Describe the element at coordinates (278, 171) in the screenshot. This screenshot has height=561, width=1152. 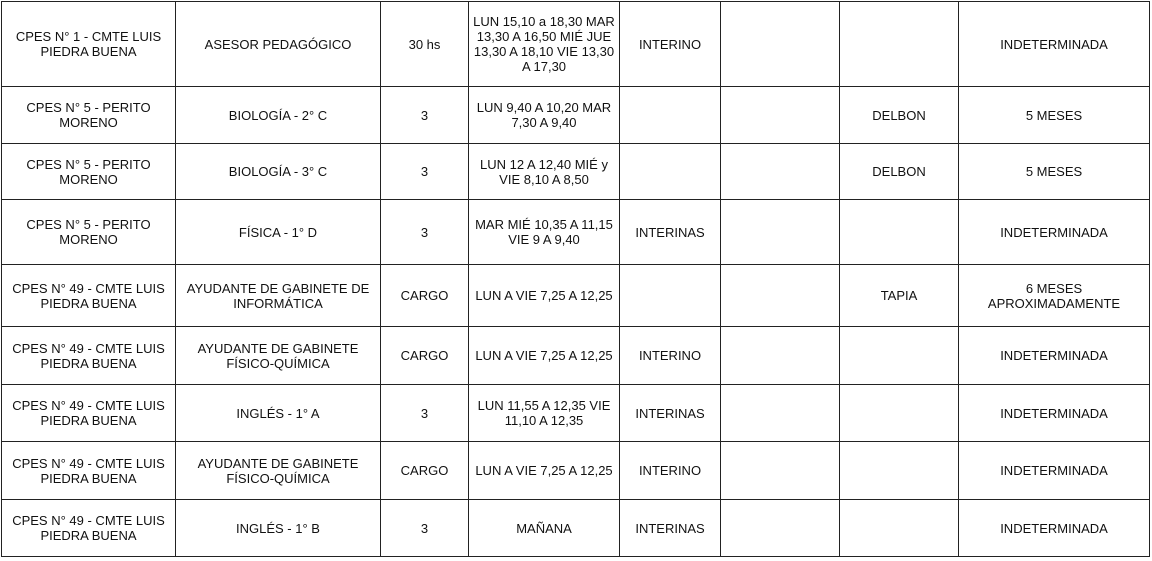
I see `cell-subject: BIOLOGÍA - 3° C` at that location.